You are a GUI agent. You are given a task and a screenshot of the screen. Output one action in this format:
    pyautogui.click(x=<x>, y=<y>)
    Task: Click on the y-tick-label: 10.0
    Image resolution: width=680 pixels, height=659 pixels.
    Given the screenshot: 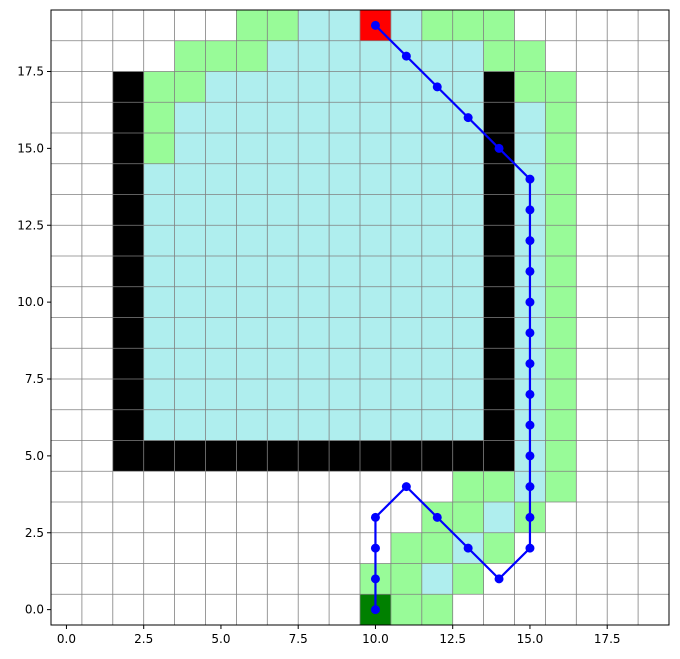 What is the action you would take?
    pyautogui.click(x=30, y=302)
    